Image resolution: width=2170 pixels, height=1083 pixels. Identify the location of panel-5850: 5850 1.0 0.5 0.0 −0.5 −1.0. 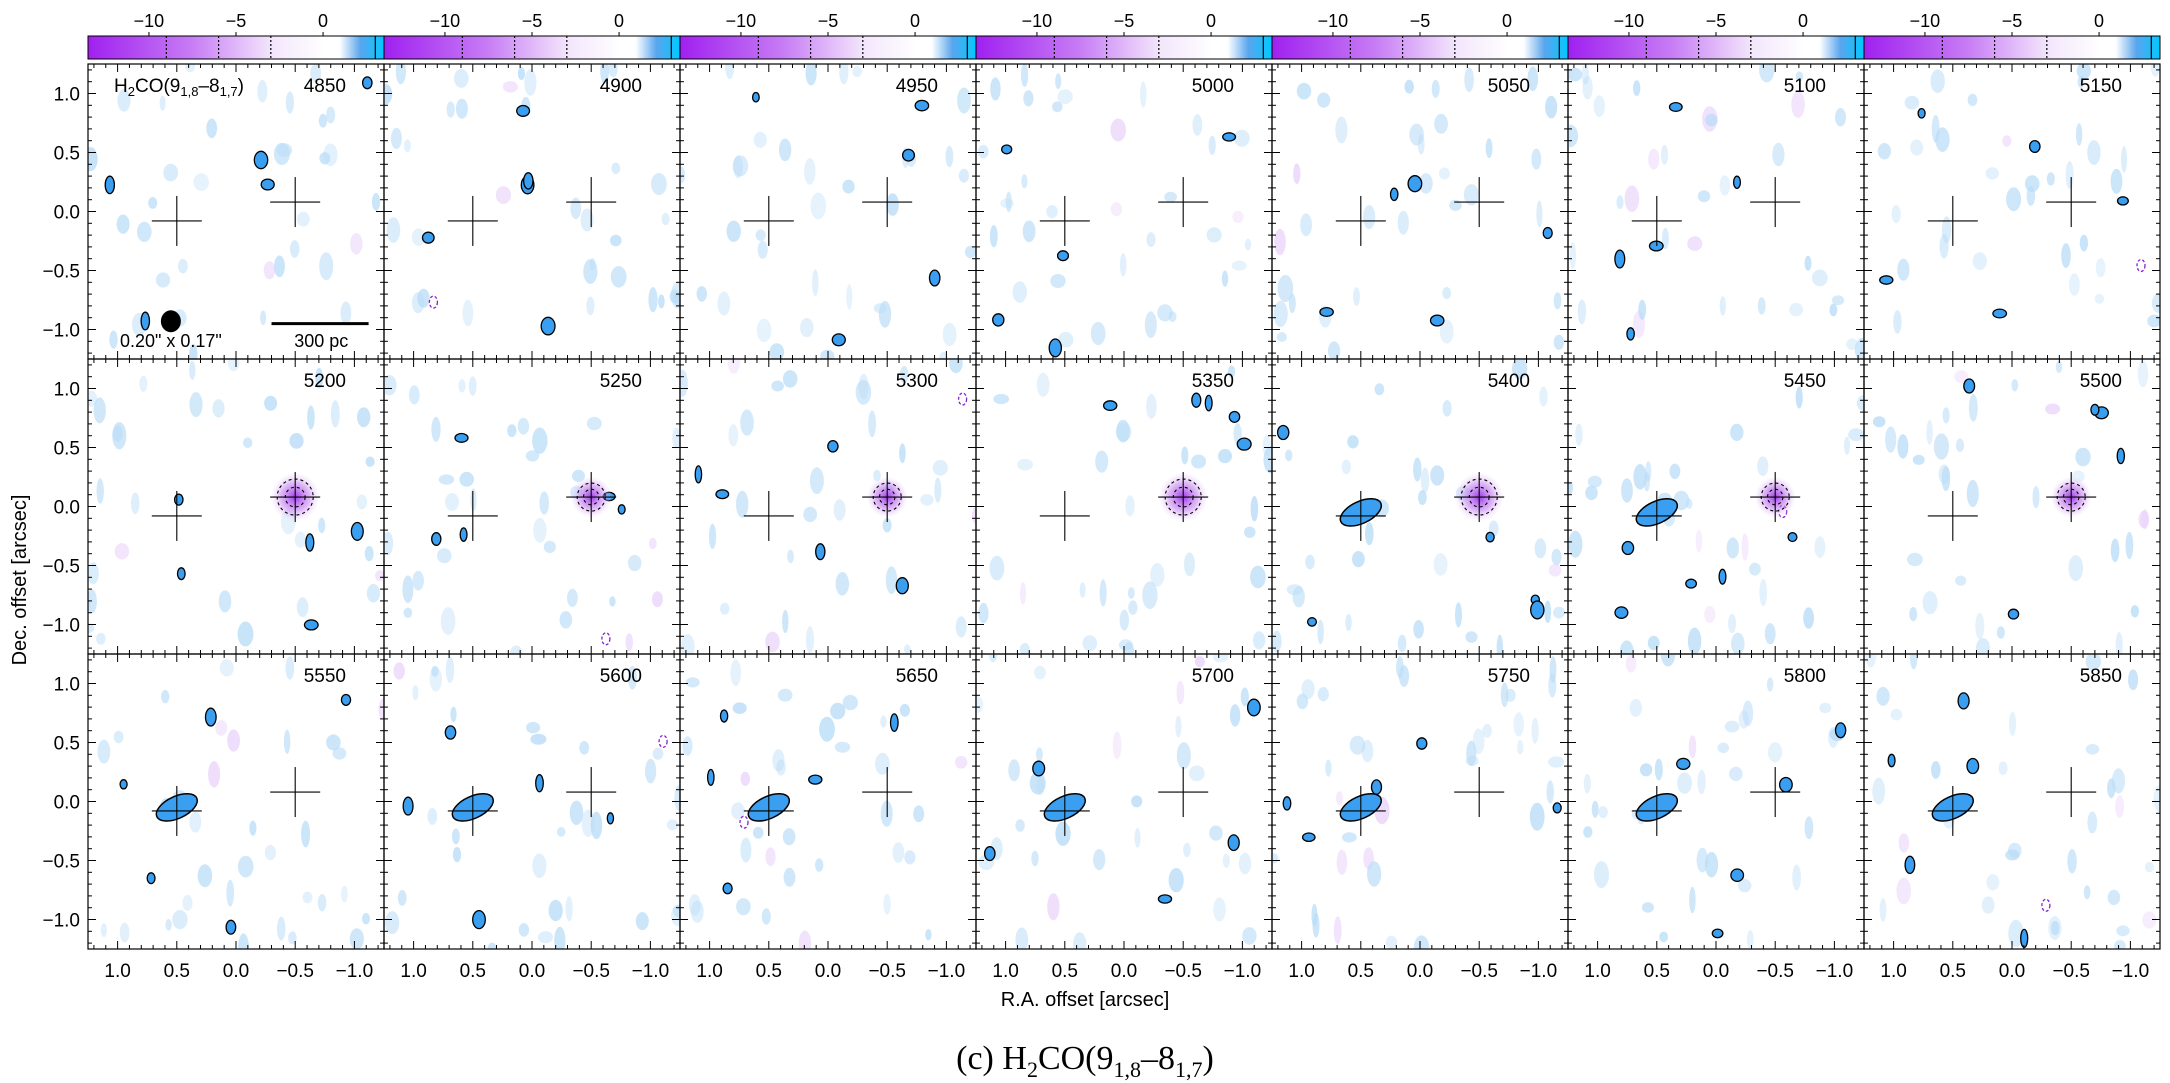
(2012, 817).